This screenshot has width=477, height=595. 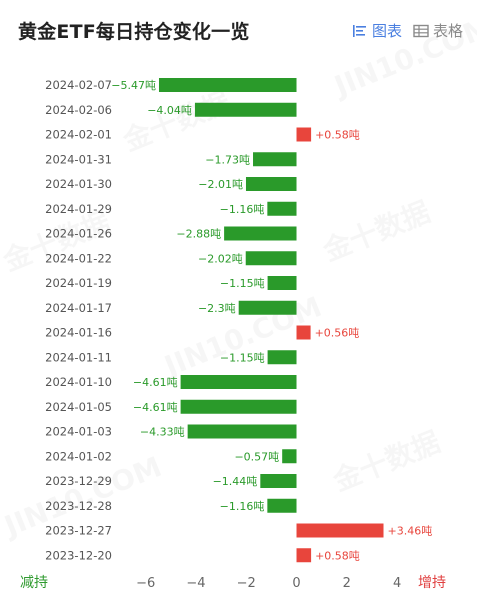 What do you see at coordinates (78, 333) in the screenshot?
I see `category-label: 2024-01-16` at bounding box center [78, 333].